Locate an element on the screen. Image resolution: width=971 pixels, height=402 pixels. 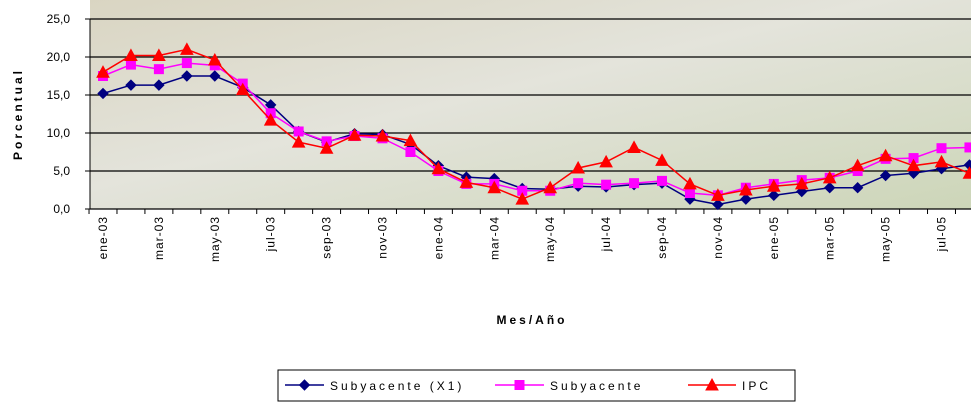
x-tick-label: nov-03 is located at coordinates (383, 237).